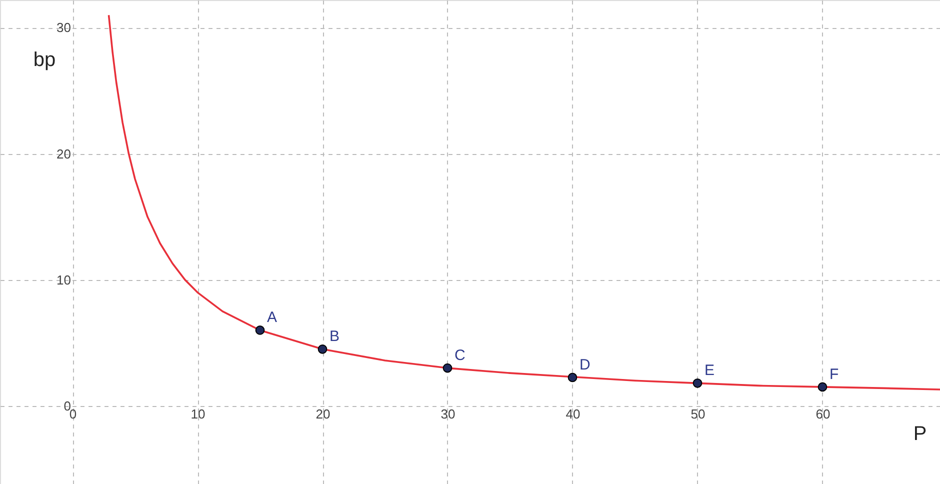 This screenshot has width=940, height=484. I want to click on annotation: C, so click(460, 355).